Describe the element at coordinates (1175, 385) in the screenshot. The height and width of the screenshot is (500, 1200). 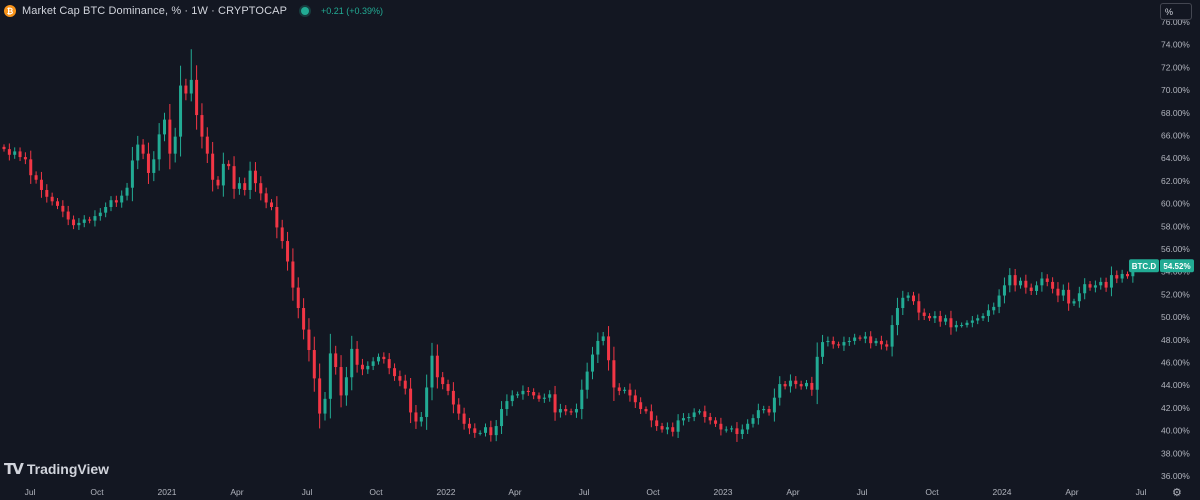
I see `y-tick-label: 44.00%` at that location.